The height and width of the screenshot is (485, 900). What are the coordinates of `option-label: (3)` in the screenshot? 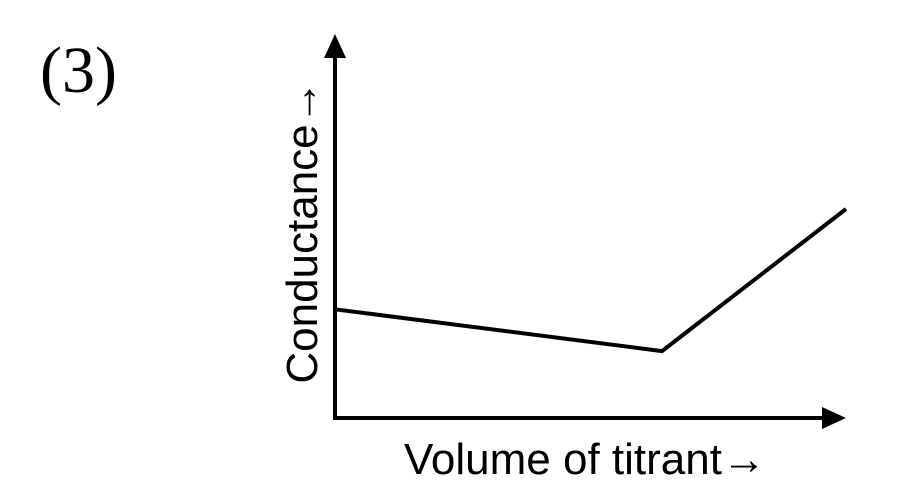 It's located at (78, 70).